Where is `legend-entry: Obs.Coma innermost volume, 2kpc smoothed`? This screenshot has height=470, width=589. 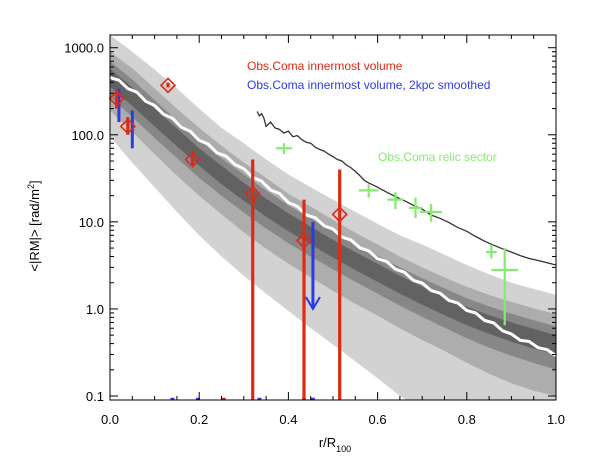
legend-entry: Obs.Coma innermost volume, 2kpc smoothed is located at coordinates (368, 85).